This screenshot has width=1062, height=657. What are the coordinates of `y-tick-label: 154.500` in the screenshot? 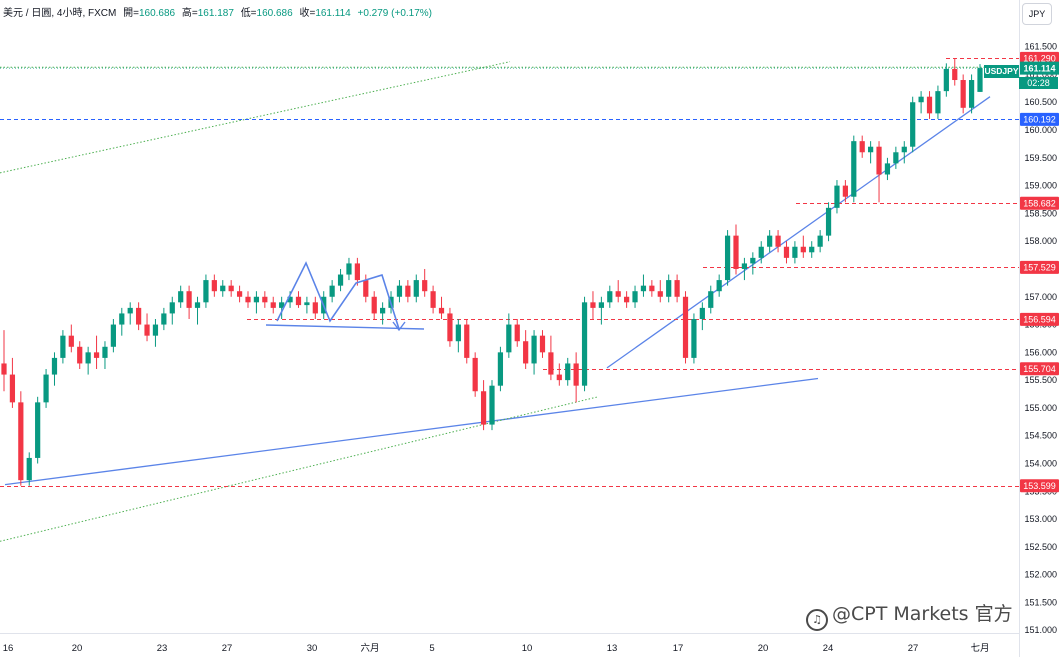 It's located at (1040, 436).